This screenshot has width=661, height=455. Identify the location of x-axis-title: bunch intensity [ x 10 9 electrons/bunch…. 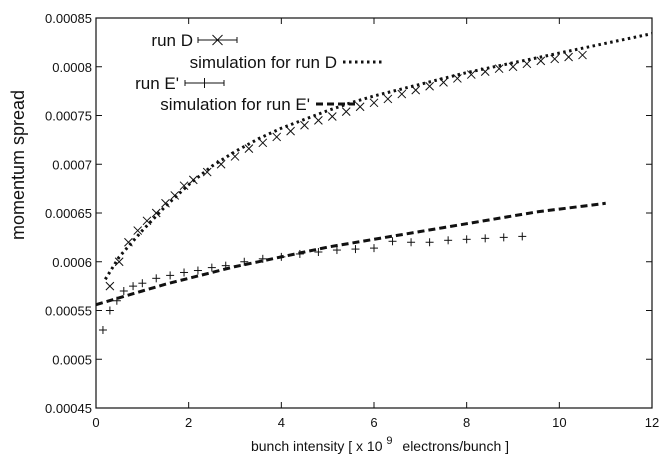
(380, 442).